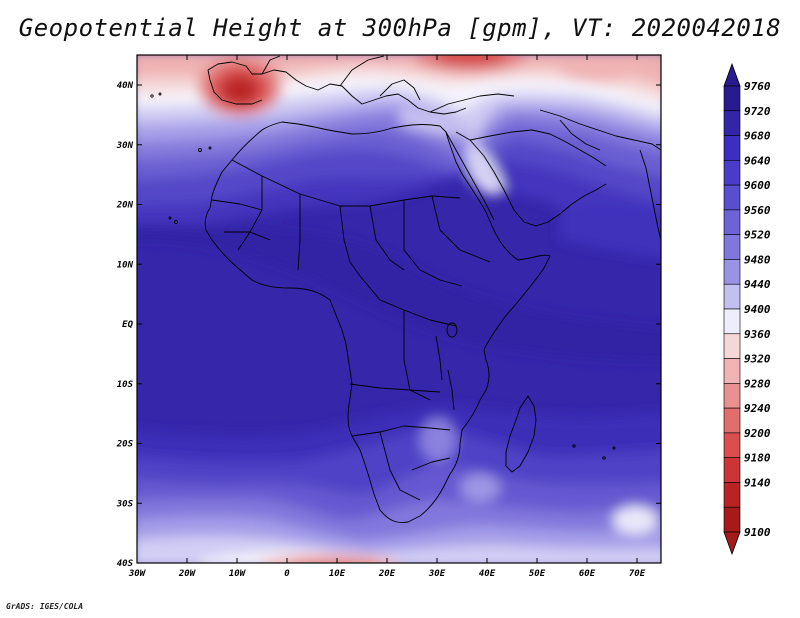  What do you see at coordinates (45, 606) in the screenshot?
I see `grads-credit: GrADS: IGES/COLA` at bounding box center [45, 606].